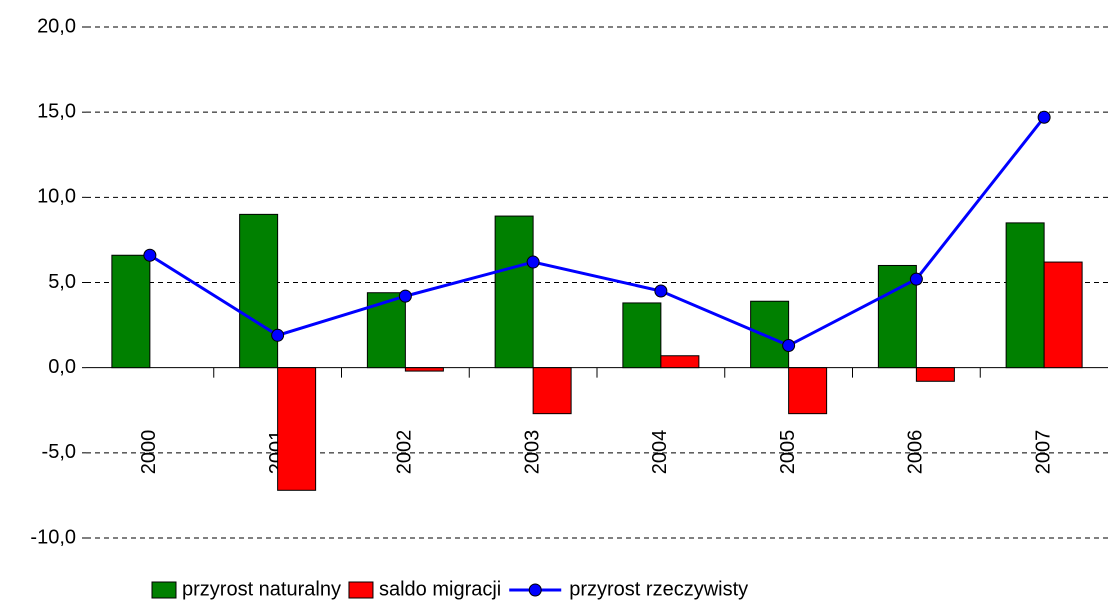 This screenshot has width=1110, height=602. Describe the element at coordinates (53, 537) in the screenshot. I see `y-tick-label: -10,0` at that location.